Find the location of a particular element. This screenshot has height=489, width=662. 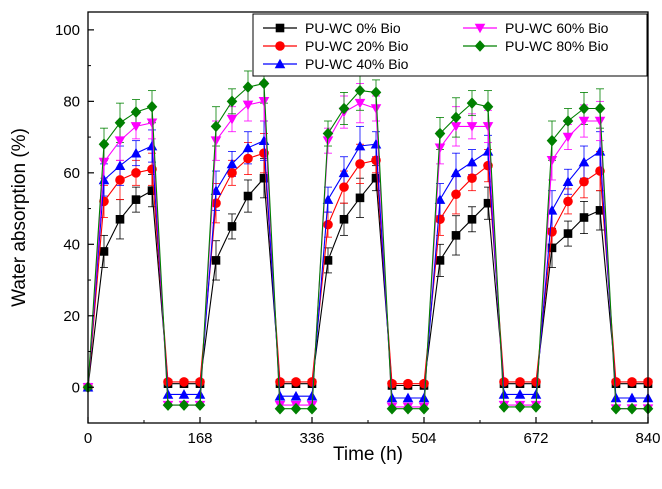

x-tick-label: 504 is located at coordinates (423, 438).